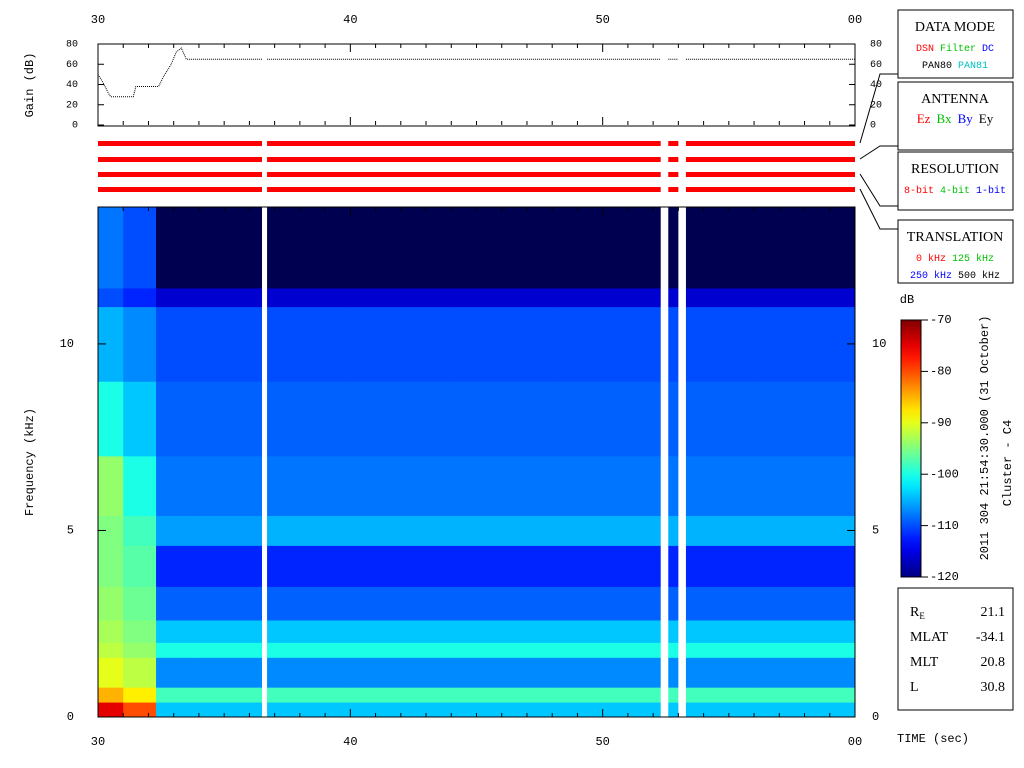 This screenshot has height=768, width=1024. Describe the element at coordinates (925, 49) in the screenshot. I see `legend-item: DSN` at that location.